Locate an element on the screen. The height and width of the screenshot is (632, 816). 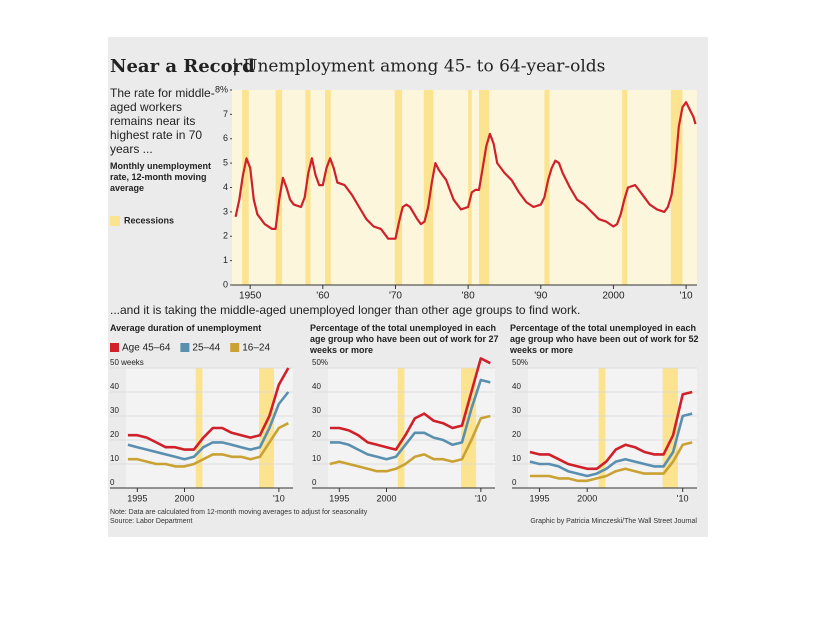
source: Source: Labor Department is located at coordinates (151, 521).